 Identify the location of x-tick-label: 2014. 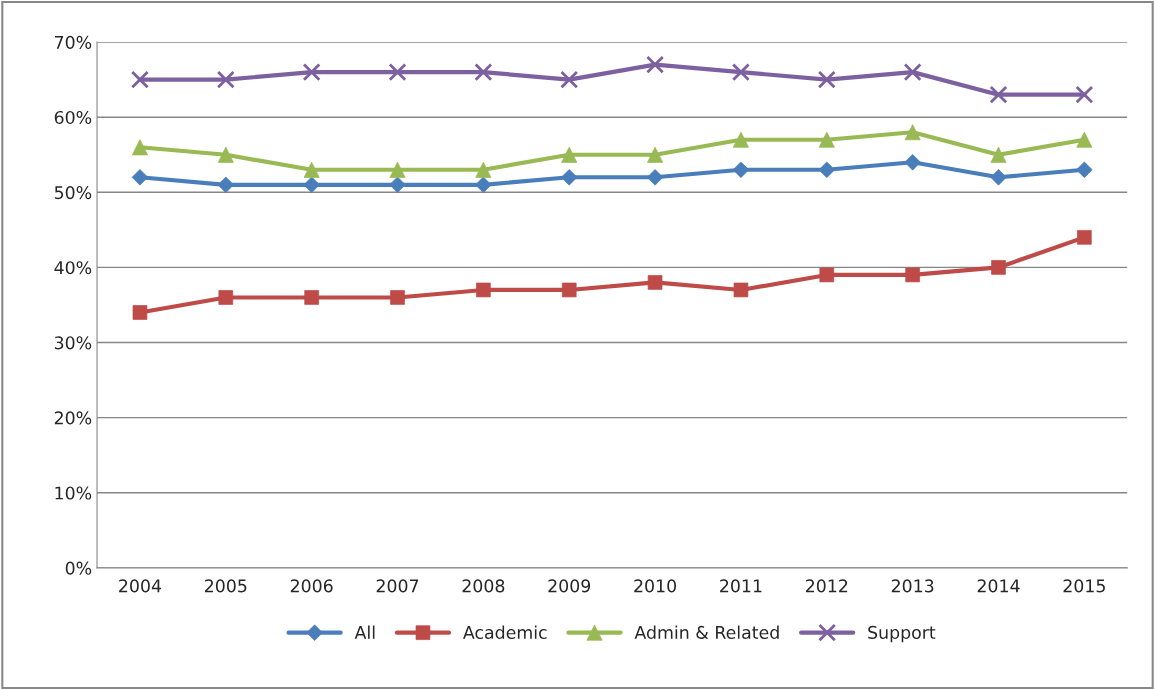
(998, 586).